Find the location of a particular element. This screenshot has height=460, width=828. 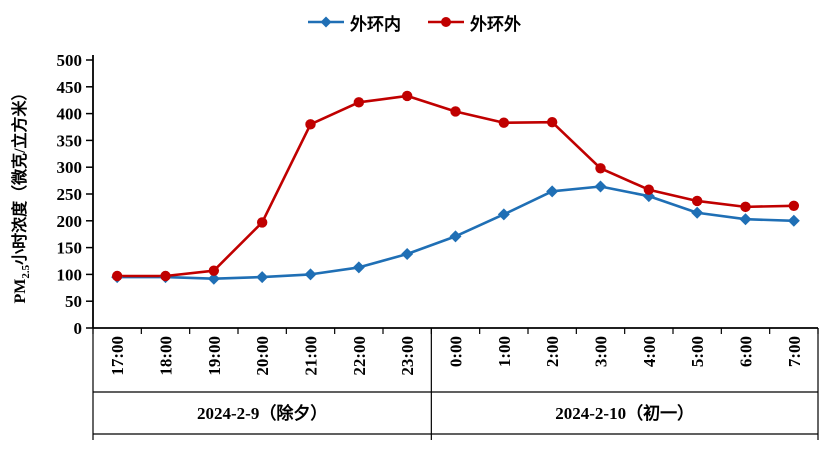

y-axis-tick-label: 450 is located at coordinates (70, 87).